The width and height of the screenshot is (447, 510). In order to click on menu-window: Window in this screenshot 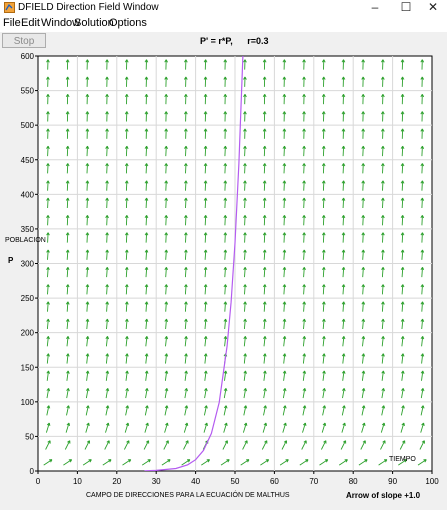, I will do `click(61, 23)`.